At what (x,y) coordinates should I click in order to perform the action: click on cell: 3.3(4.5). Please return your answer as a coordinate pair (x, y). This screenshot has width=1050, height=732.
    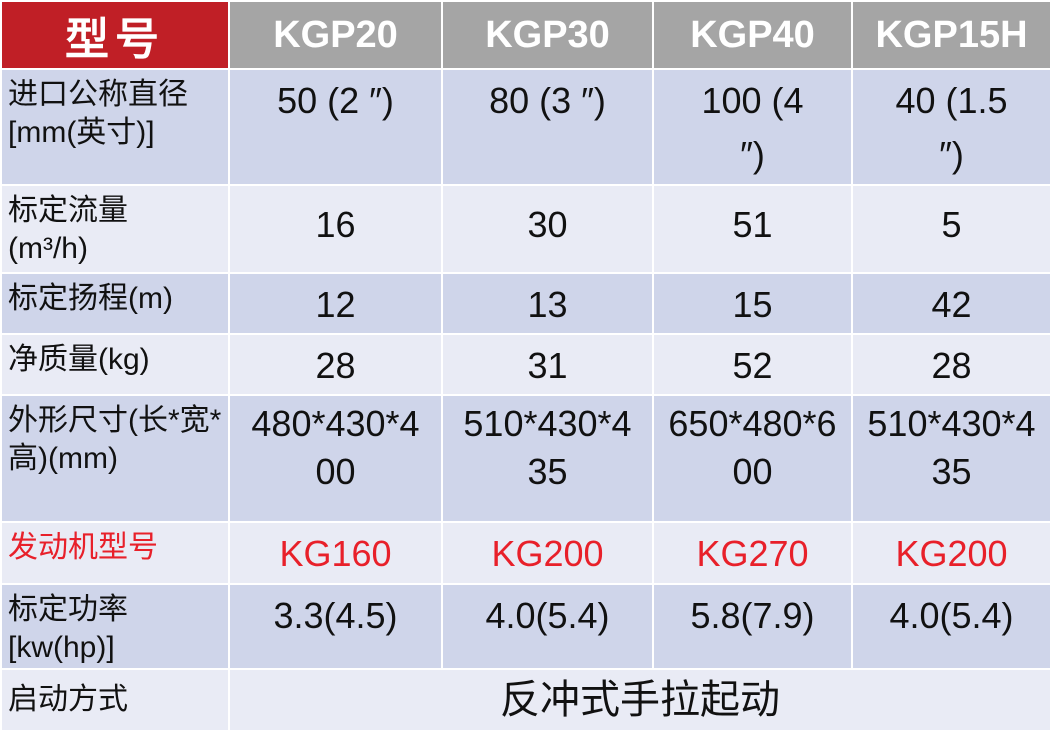
    Looking at the image, I should click on (335, 626).